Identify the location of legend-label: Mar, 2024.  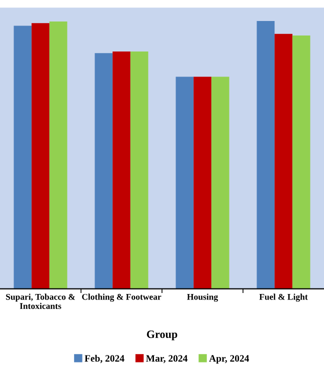
(167, 359).